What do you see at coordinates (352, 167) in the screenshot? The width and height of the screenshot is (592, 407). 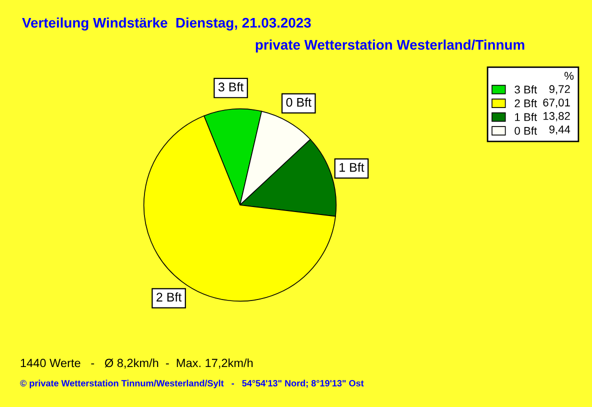 I see `slice-label: 1 Bft` at bounding box center [352, 167].